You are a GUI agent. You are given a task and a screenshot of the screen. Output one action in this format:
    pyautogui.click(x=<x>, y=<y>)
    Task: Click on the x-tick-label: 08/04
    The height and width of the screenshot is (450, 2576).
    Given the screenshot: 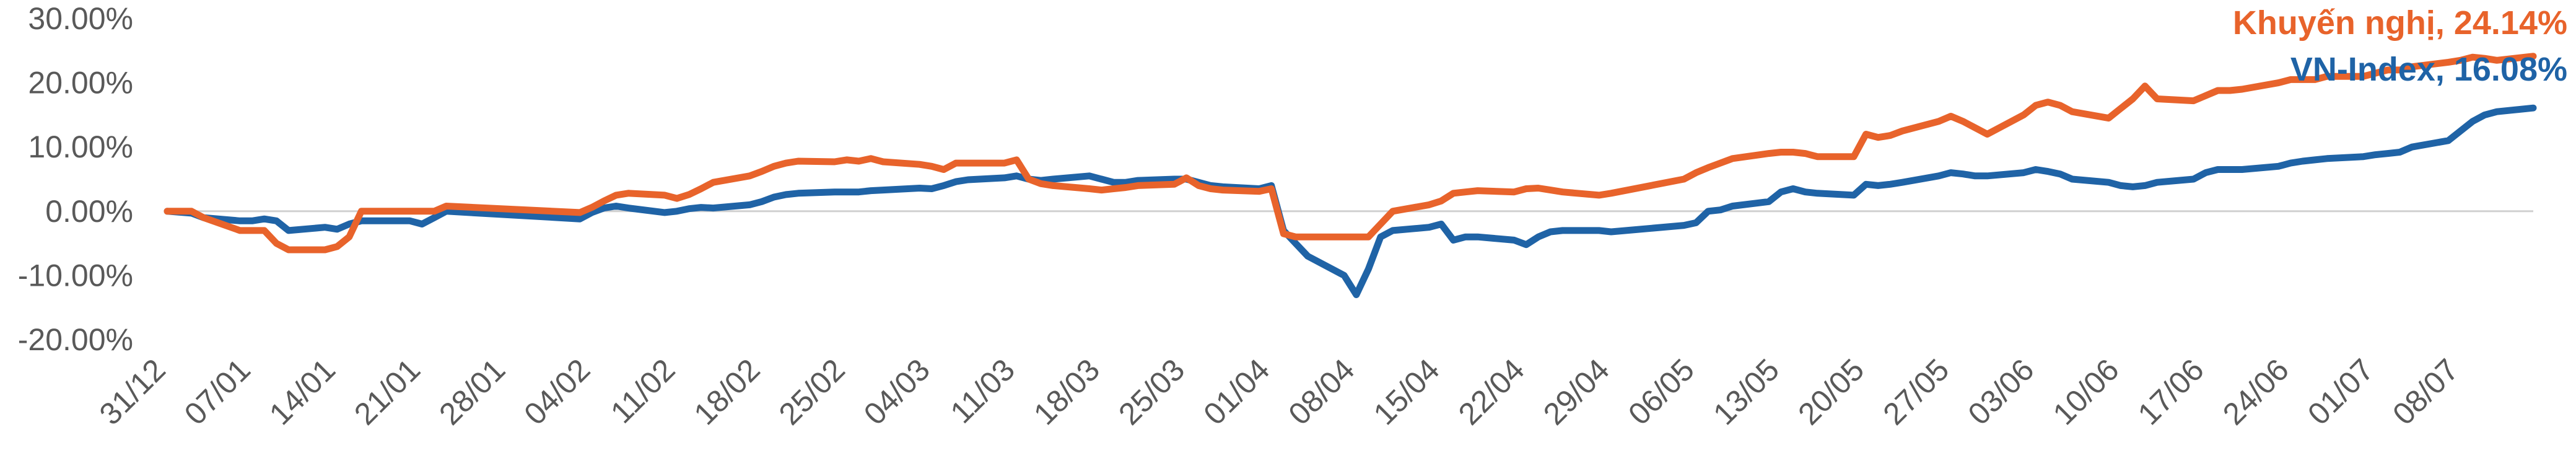 What is the action you would take?
    pyautogui.click(x=1321, y=392)
    